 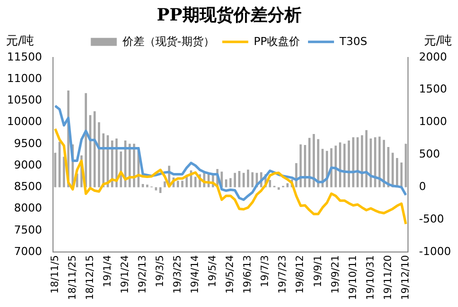 I want to click on y-tick-label: 11000, so click(x=24, y=78).